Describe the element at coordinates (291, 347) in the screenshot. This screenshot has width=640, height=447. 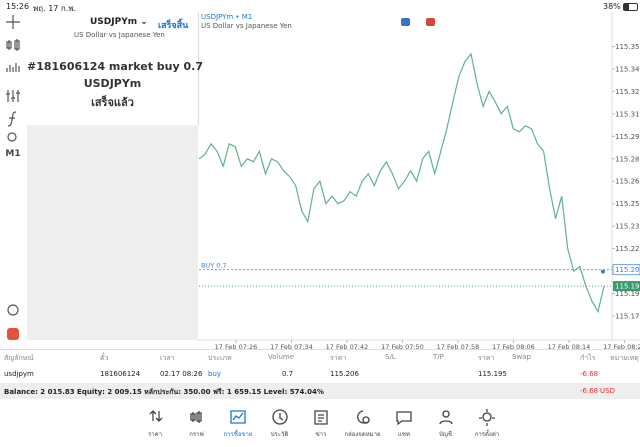
I see `x-tick-label: 17 Feb 07:34` at that location.